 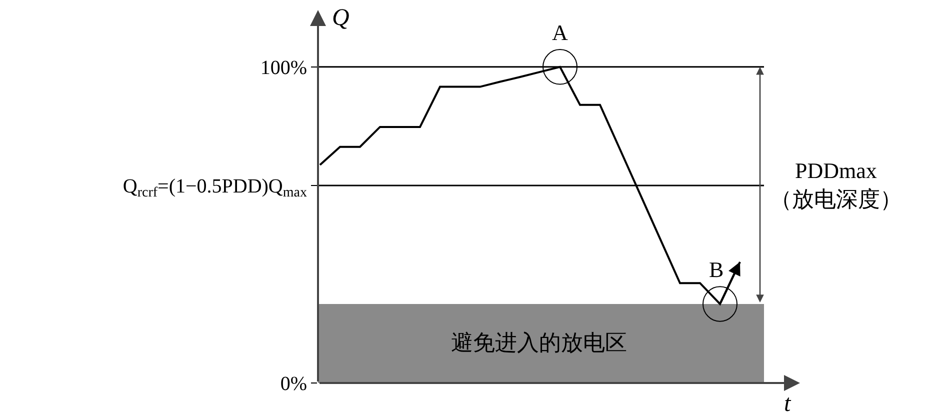 I want to click on annotation: B, so click(x=716, y=269).